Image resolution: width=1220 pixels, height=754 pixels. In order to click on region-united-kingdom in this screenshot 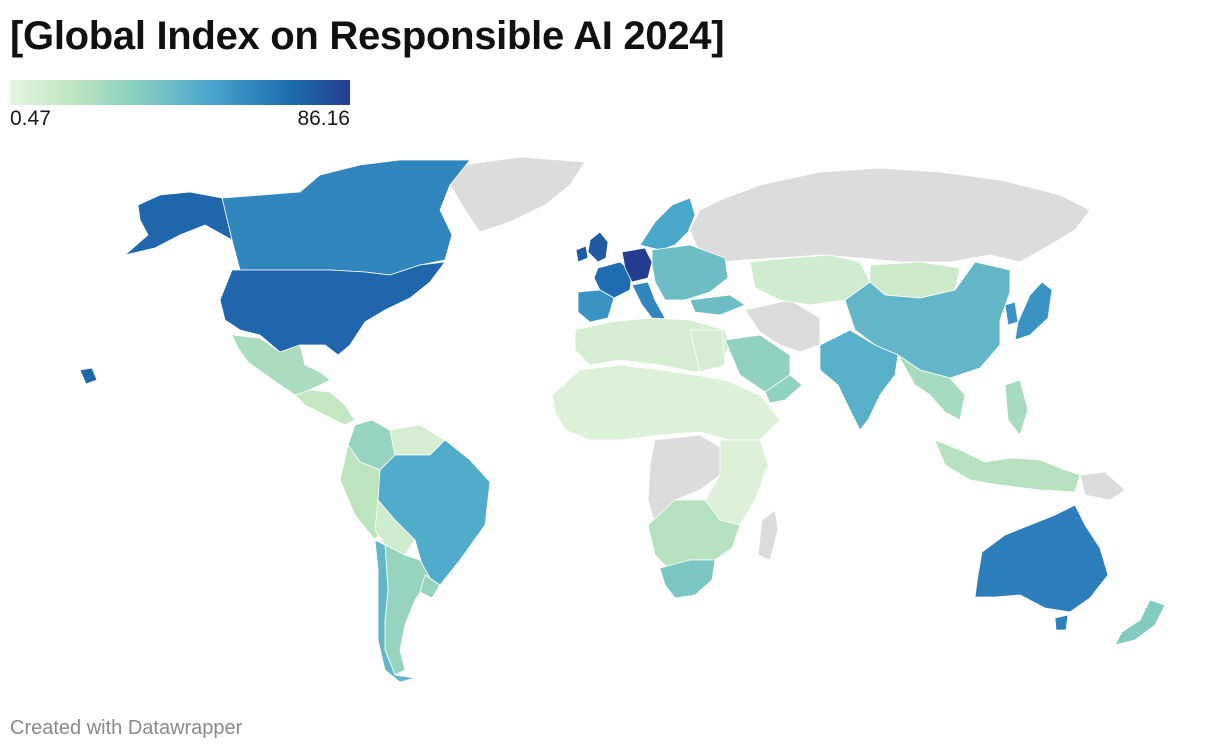, I will do `click(598, 247)`.